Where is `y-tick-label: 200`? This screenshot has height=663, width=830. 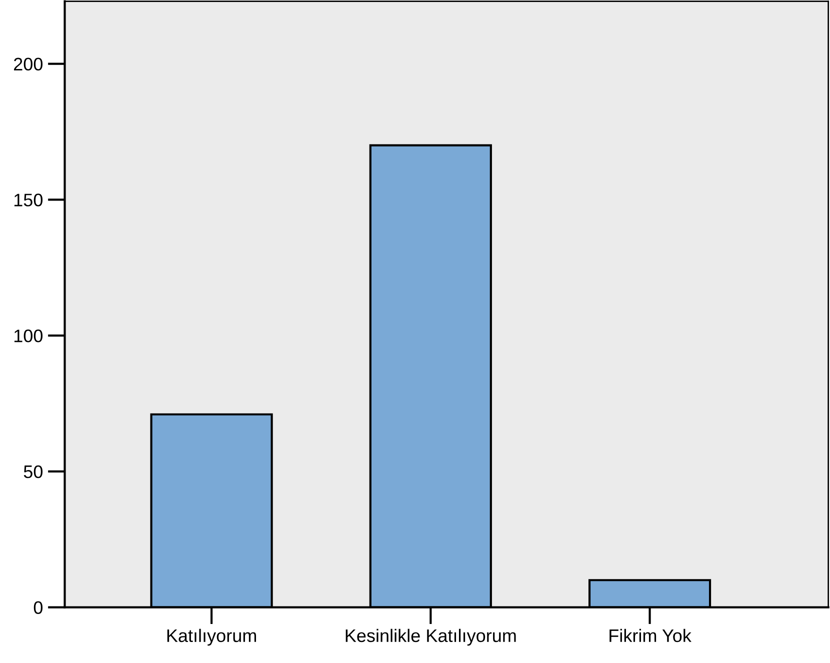
y-tick-label: 200 is located at coordinates (28, 64).